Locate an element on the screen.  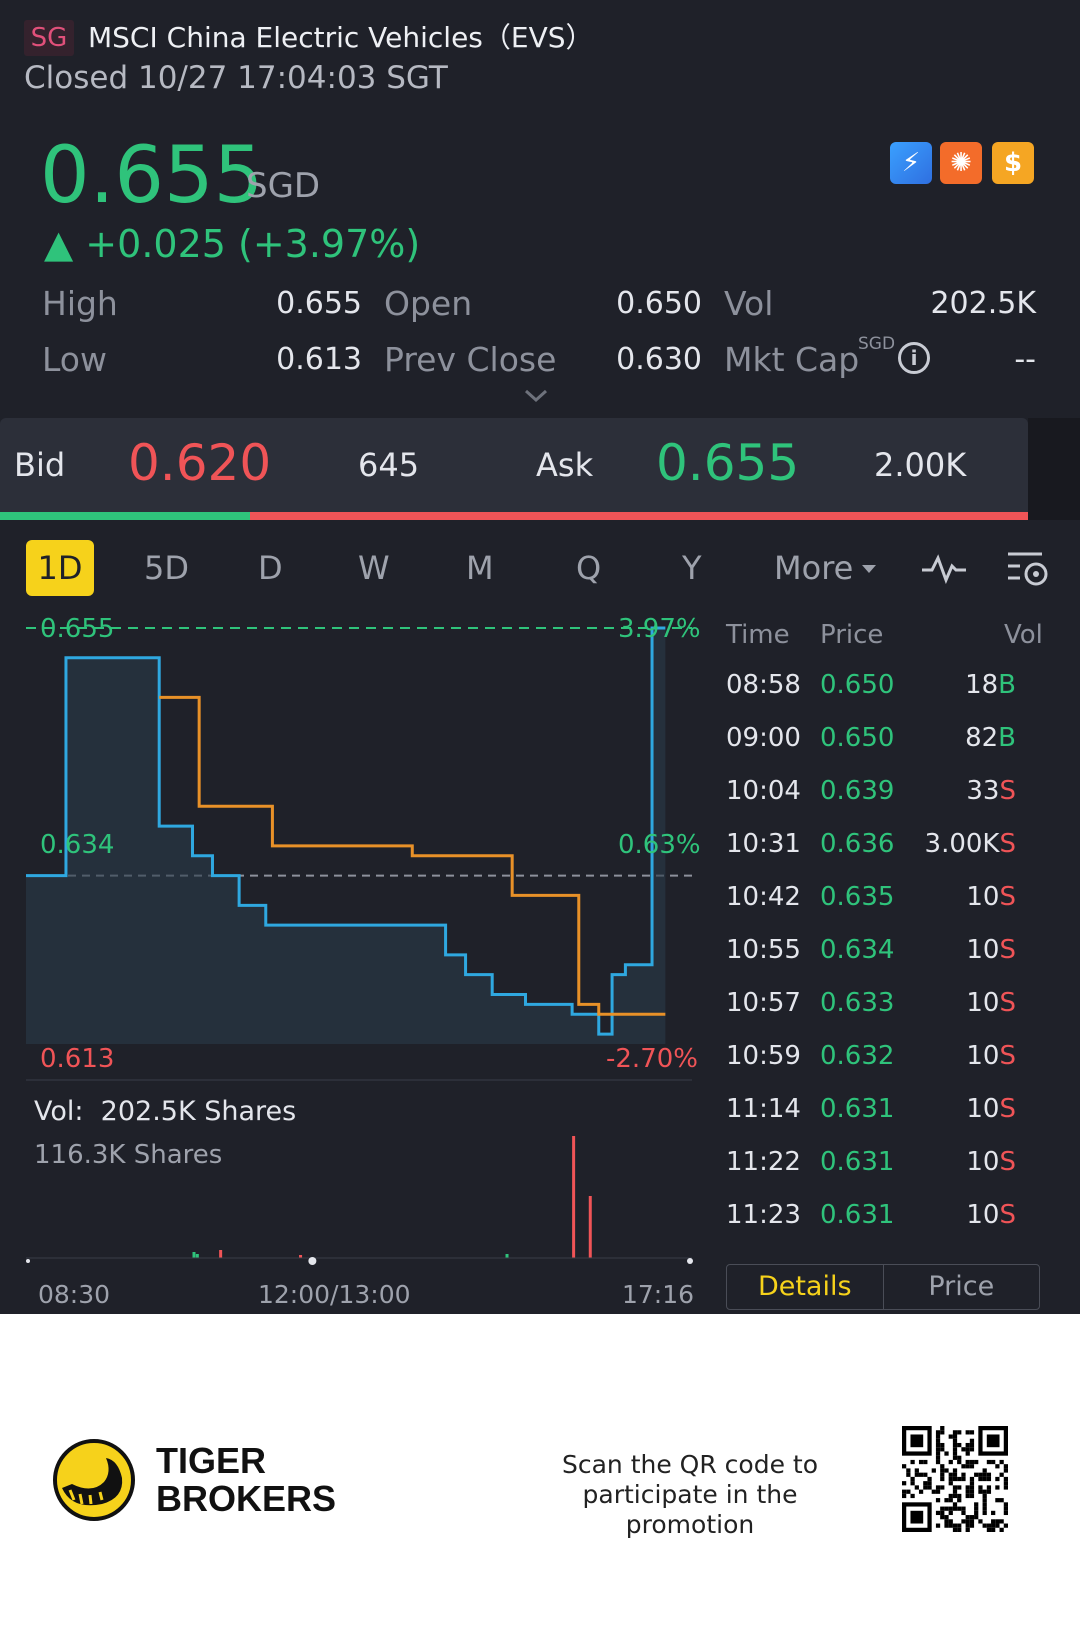
tab-5d: 5D is located at coordinates (166, 568).